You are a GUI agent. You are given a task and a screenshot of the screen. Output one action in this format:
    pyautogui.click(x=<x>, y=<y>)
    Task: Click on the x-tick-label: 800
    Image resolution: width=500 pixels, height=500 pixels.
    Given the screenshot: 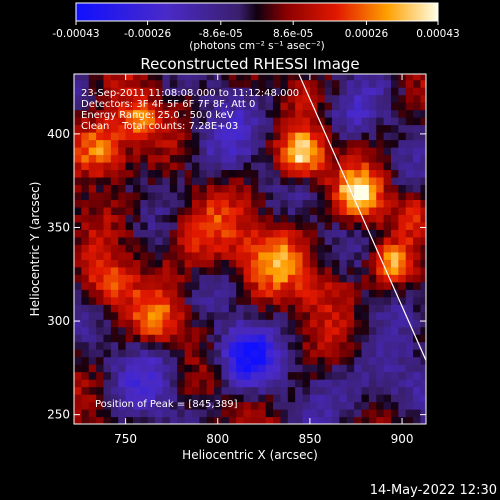 What is the action you would take?
    pyautogui.click(x=217, y=439)
    